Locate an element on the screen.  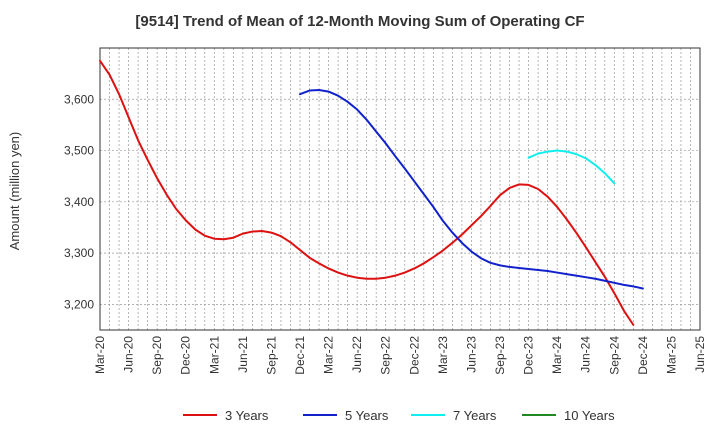
y-axis-label: Amount (million yen) is located at coordinates (14, 191).